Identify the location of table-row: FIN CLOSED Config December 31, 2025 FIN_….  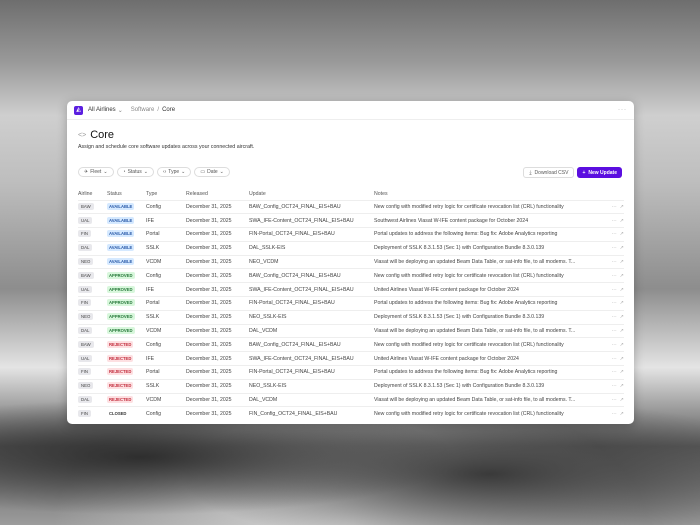
(351, 413).